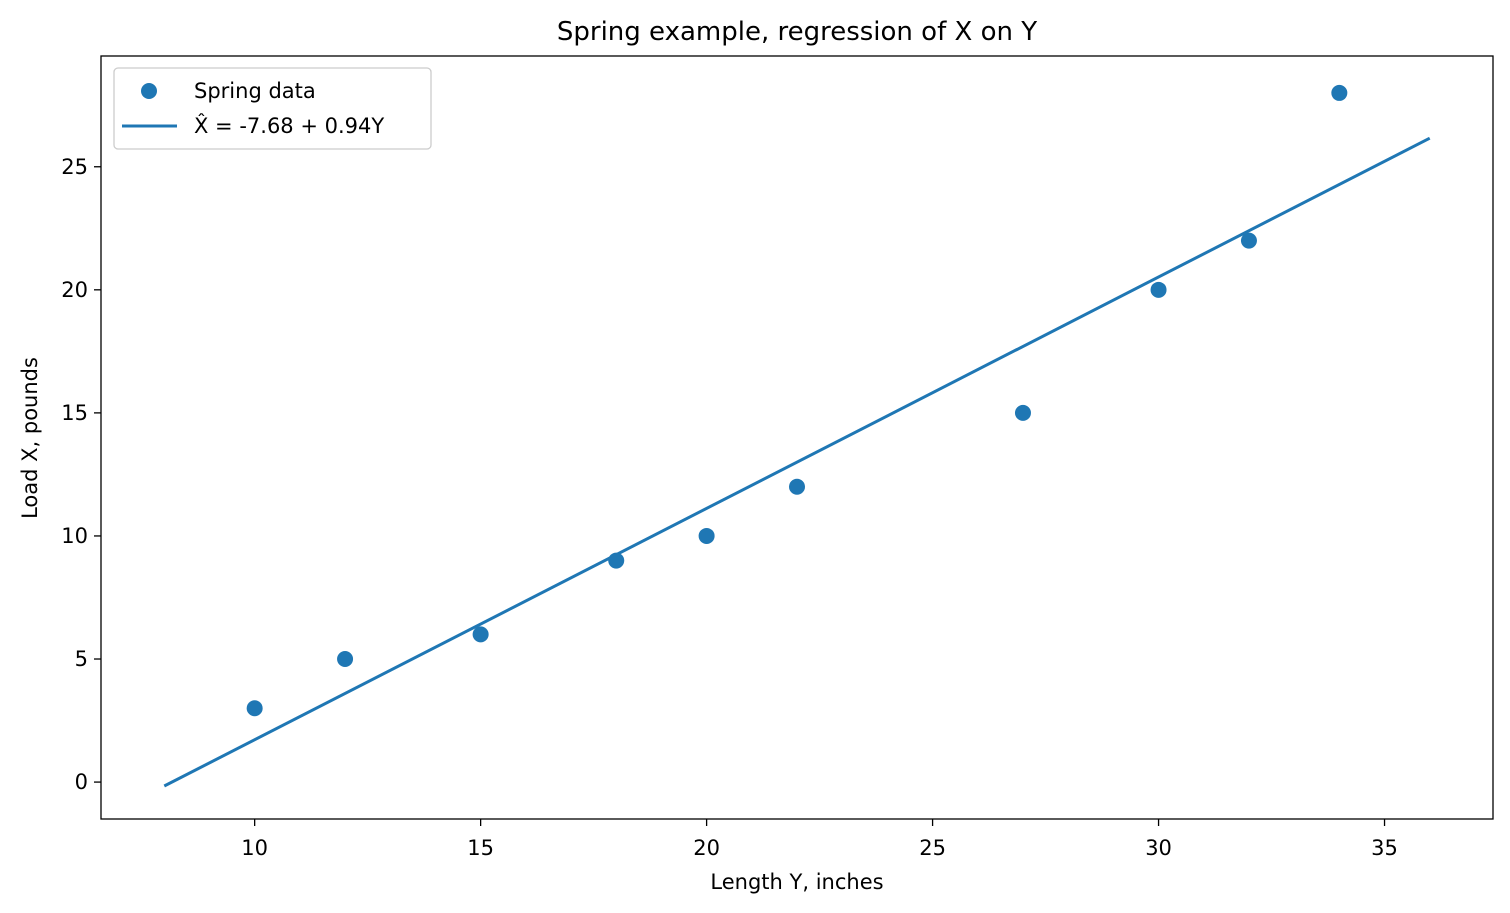 The height and width of the screenshot is (913, 1510). I want to click on legend-scatter-marker, so click(149, 91).